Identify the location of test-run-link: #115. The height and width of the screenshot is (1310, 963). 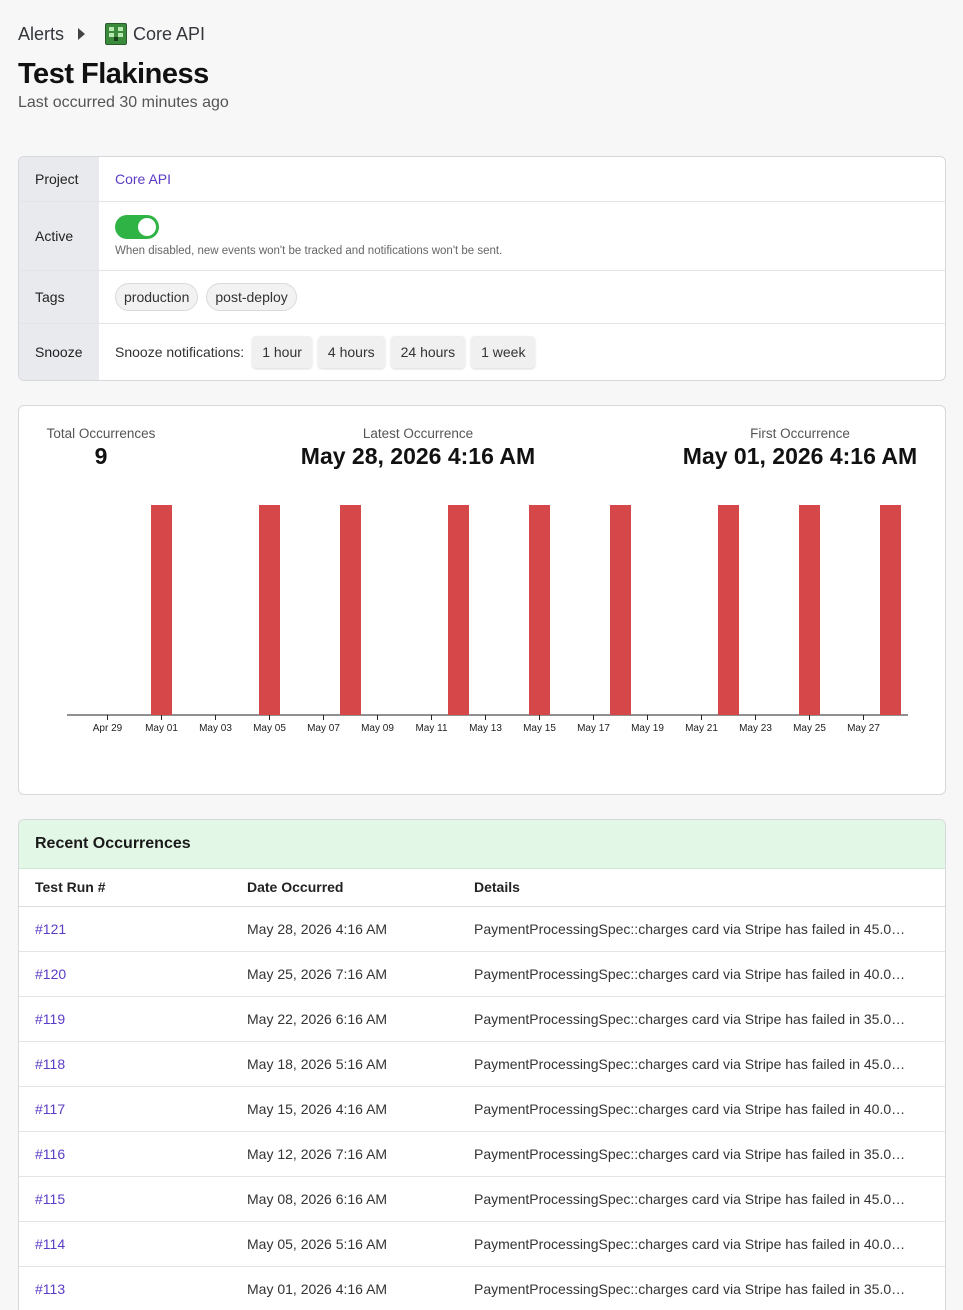
(50, 1198).